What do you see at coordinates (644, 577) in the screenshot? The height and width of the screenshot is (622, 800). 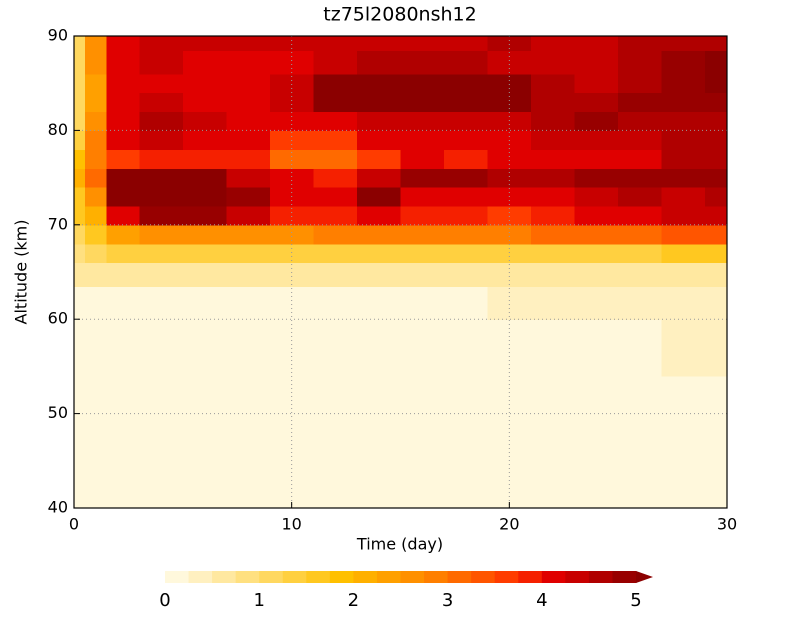 I see `colorbar-extension` at bounding box center [644, 577].